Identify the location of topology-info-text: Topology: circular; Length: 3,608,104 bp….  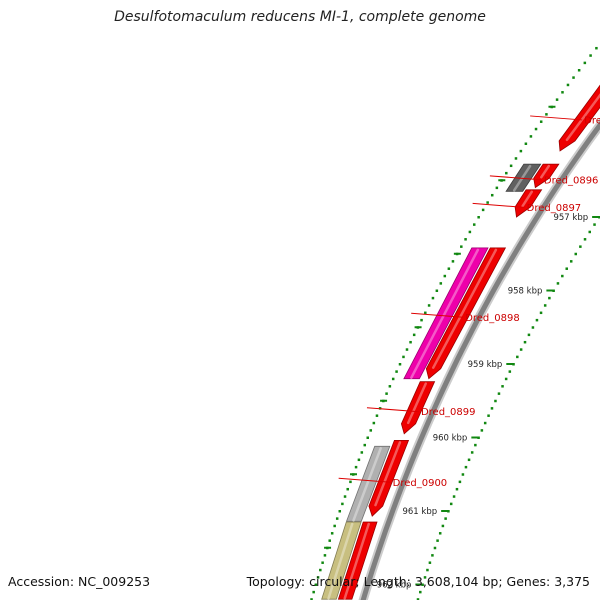
(418, 581).